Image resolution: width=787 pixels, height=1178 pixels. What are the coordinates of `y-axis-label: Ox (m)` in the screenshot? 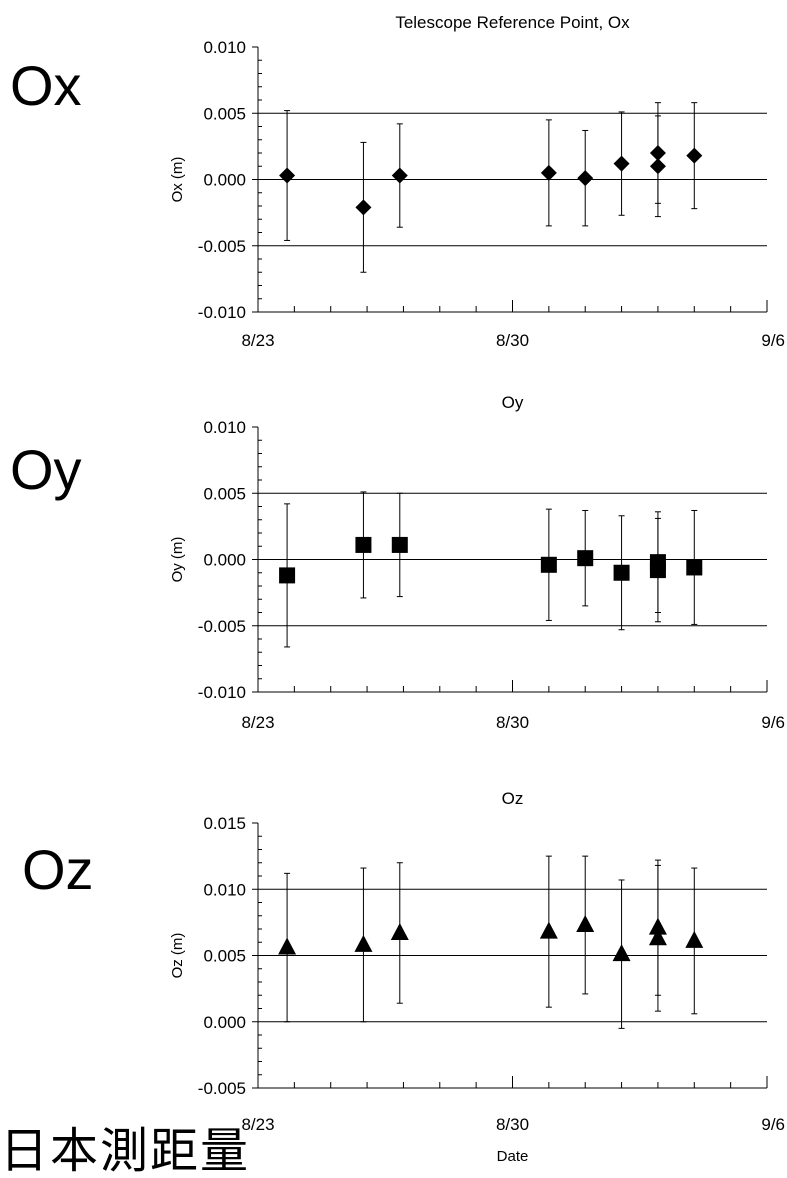 It's located at (177, 180).